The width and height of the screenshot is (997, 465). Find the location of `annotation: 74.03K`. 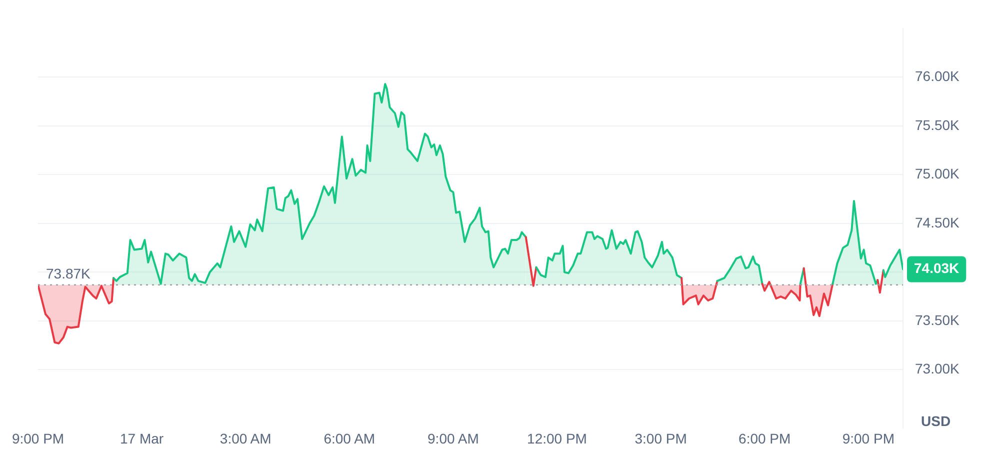

annotation: 74.03K is located at coordinates (937, 268).